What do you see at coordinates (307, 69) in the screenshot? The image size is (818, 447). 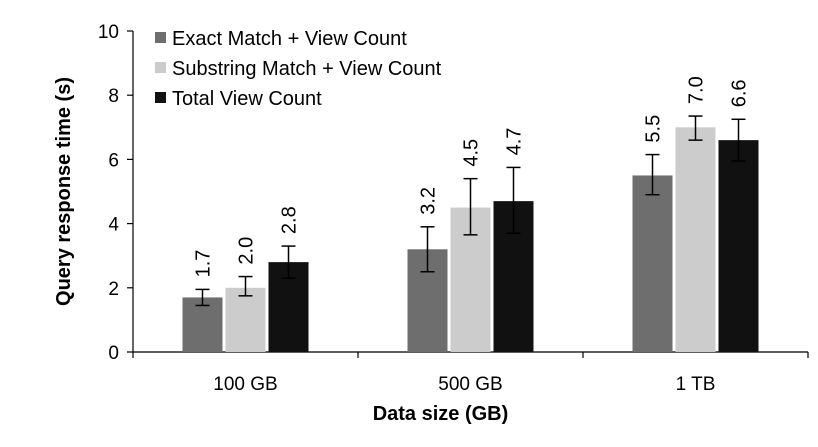 I see `legend-label: Substring Match + View Count` at bounding box center [307, 69].